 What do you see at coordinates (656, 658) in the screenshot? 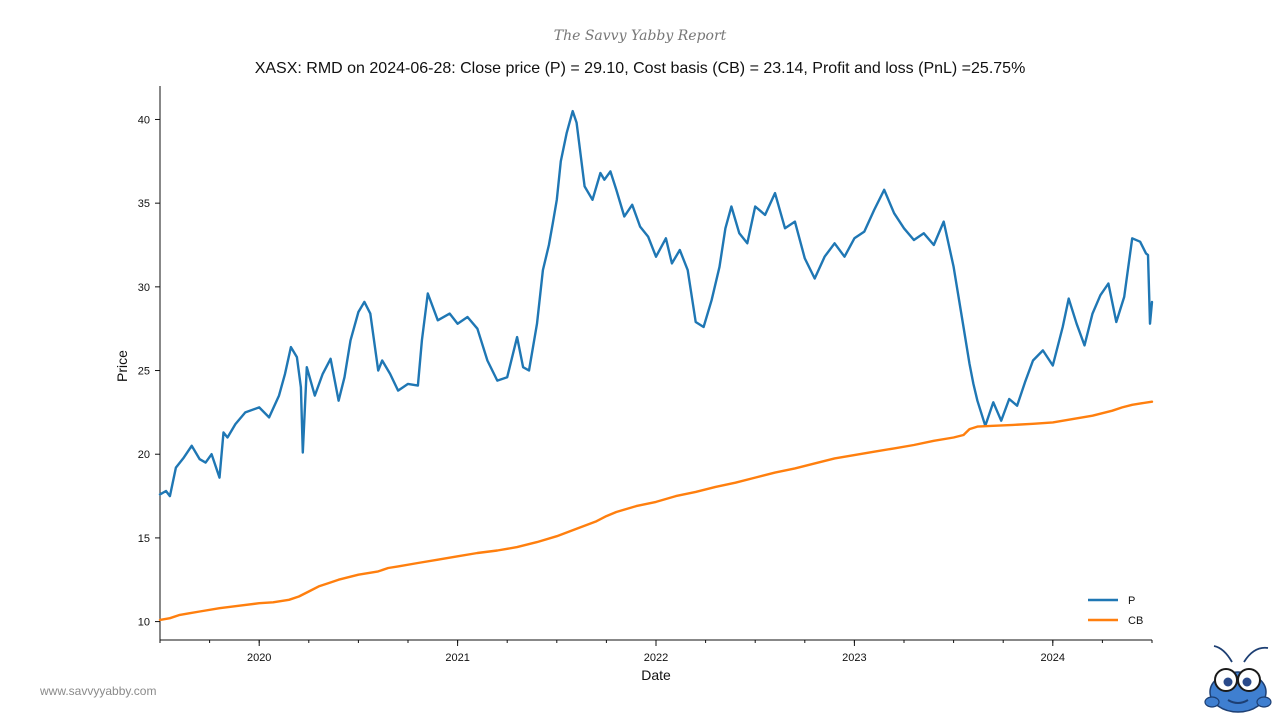
I see `x-tick-label: 2022` at bounding box center [656, 658].